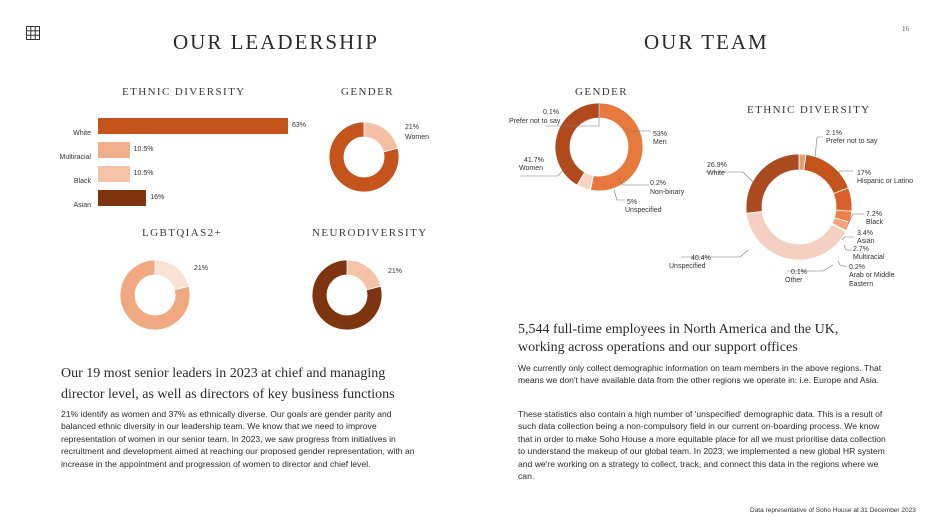  What do you see at coordinates (602, 92) in the screenshot?
I see `chart-title-team-gender: GENDER` at bounding box center [602, 92].